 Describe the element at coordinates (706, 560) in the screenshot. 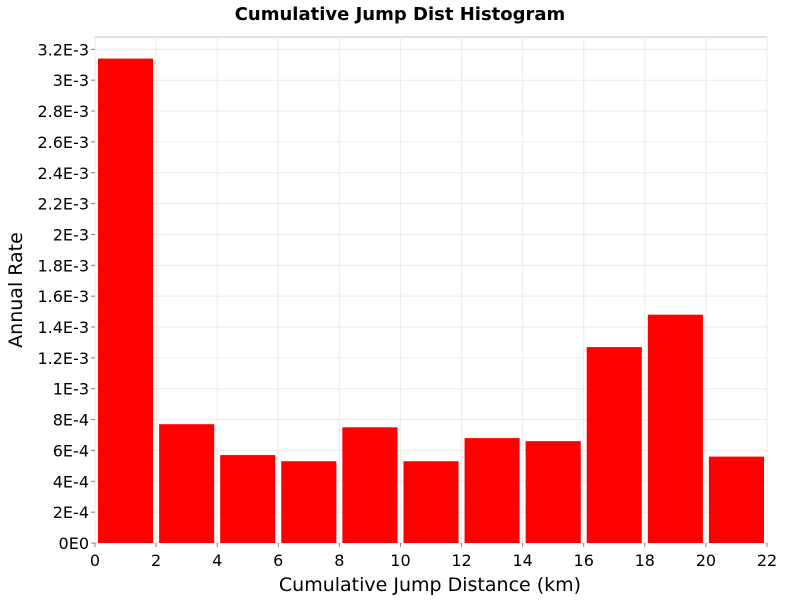

I see `x-tick-label: 20` at that location.